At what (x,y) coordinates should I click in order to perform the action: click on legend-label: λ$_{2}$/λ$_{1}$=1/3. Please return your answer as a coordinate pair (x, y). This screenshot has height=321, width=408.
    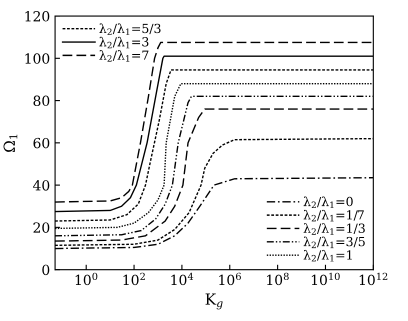
    Looking at the image, I should click on (334, 229).